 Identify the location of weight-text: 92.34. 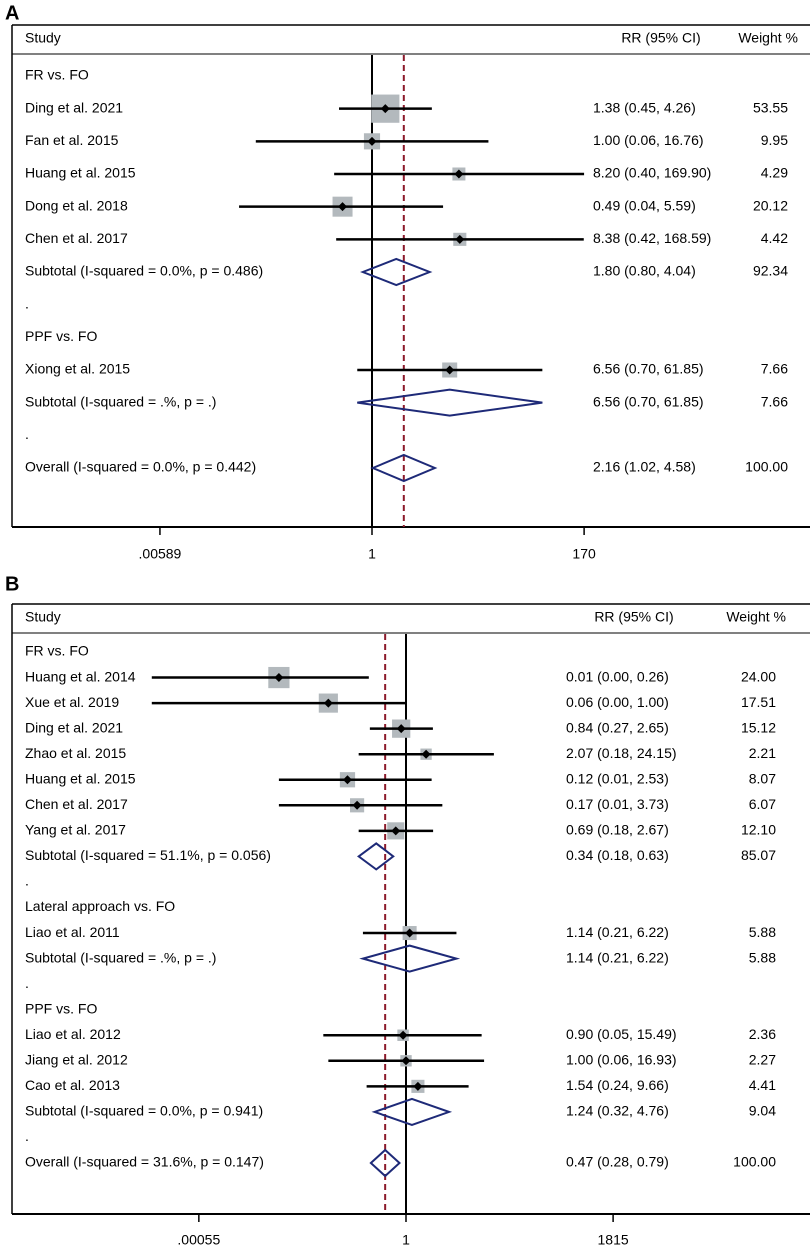
(770, 271).